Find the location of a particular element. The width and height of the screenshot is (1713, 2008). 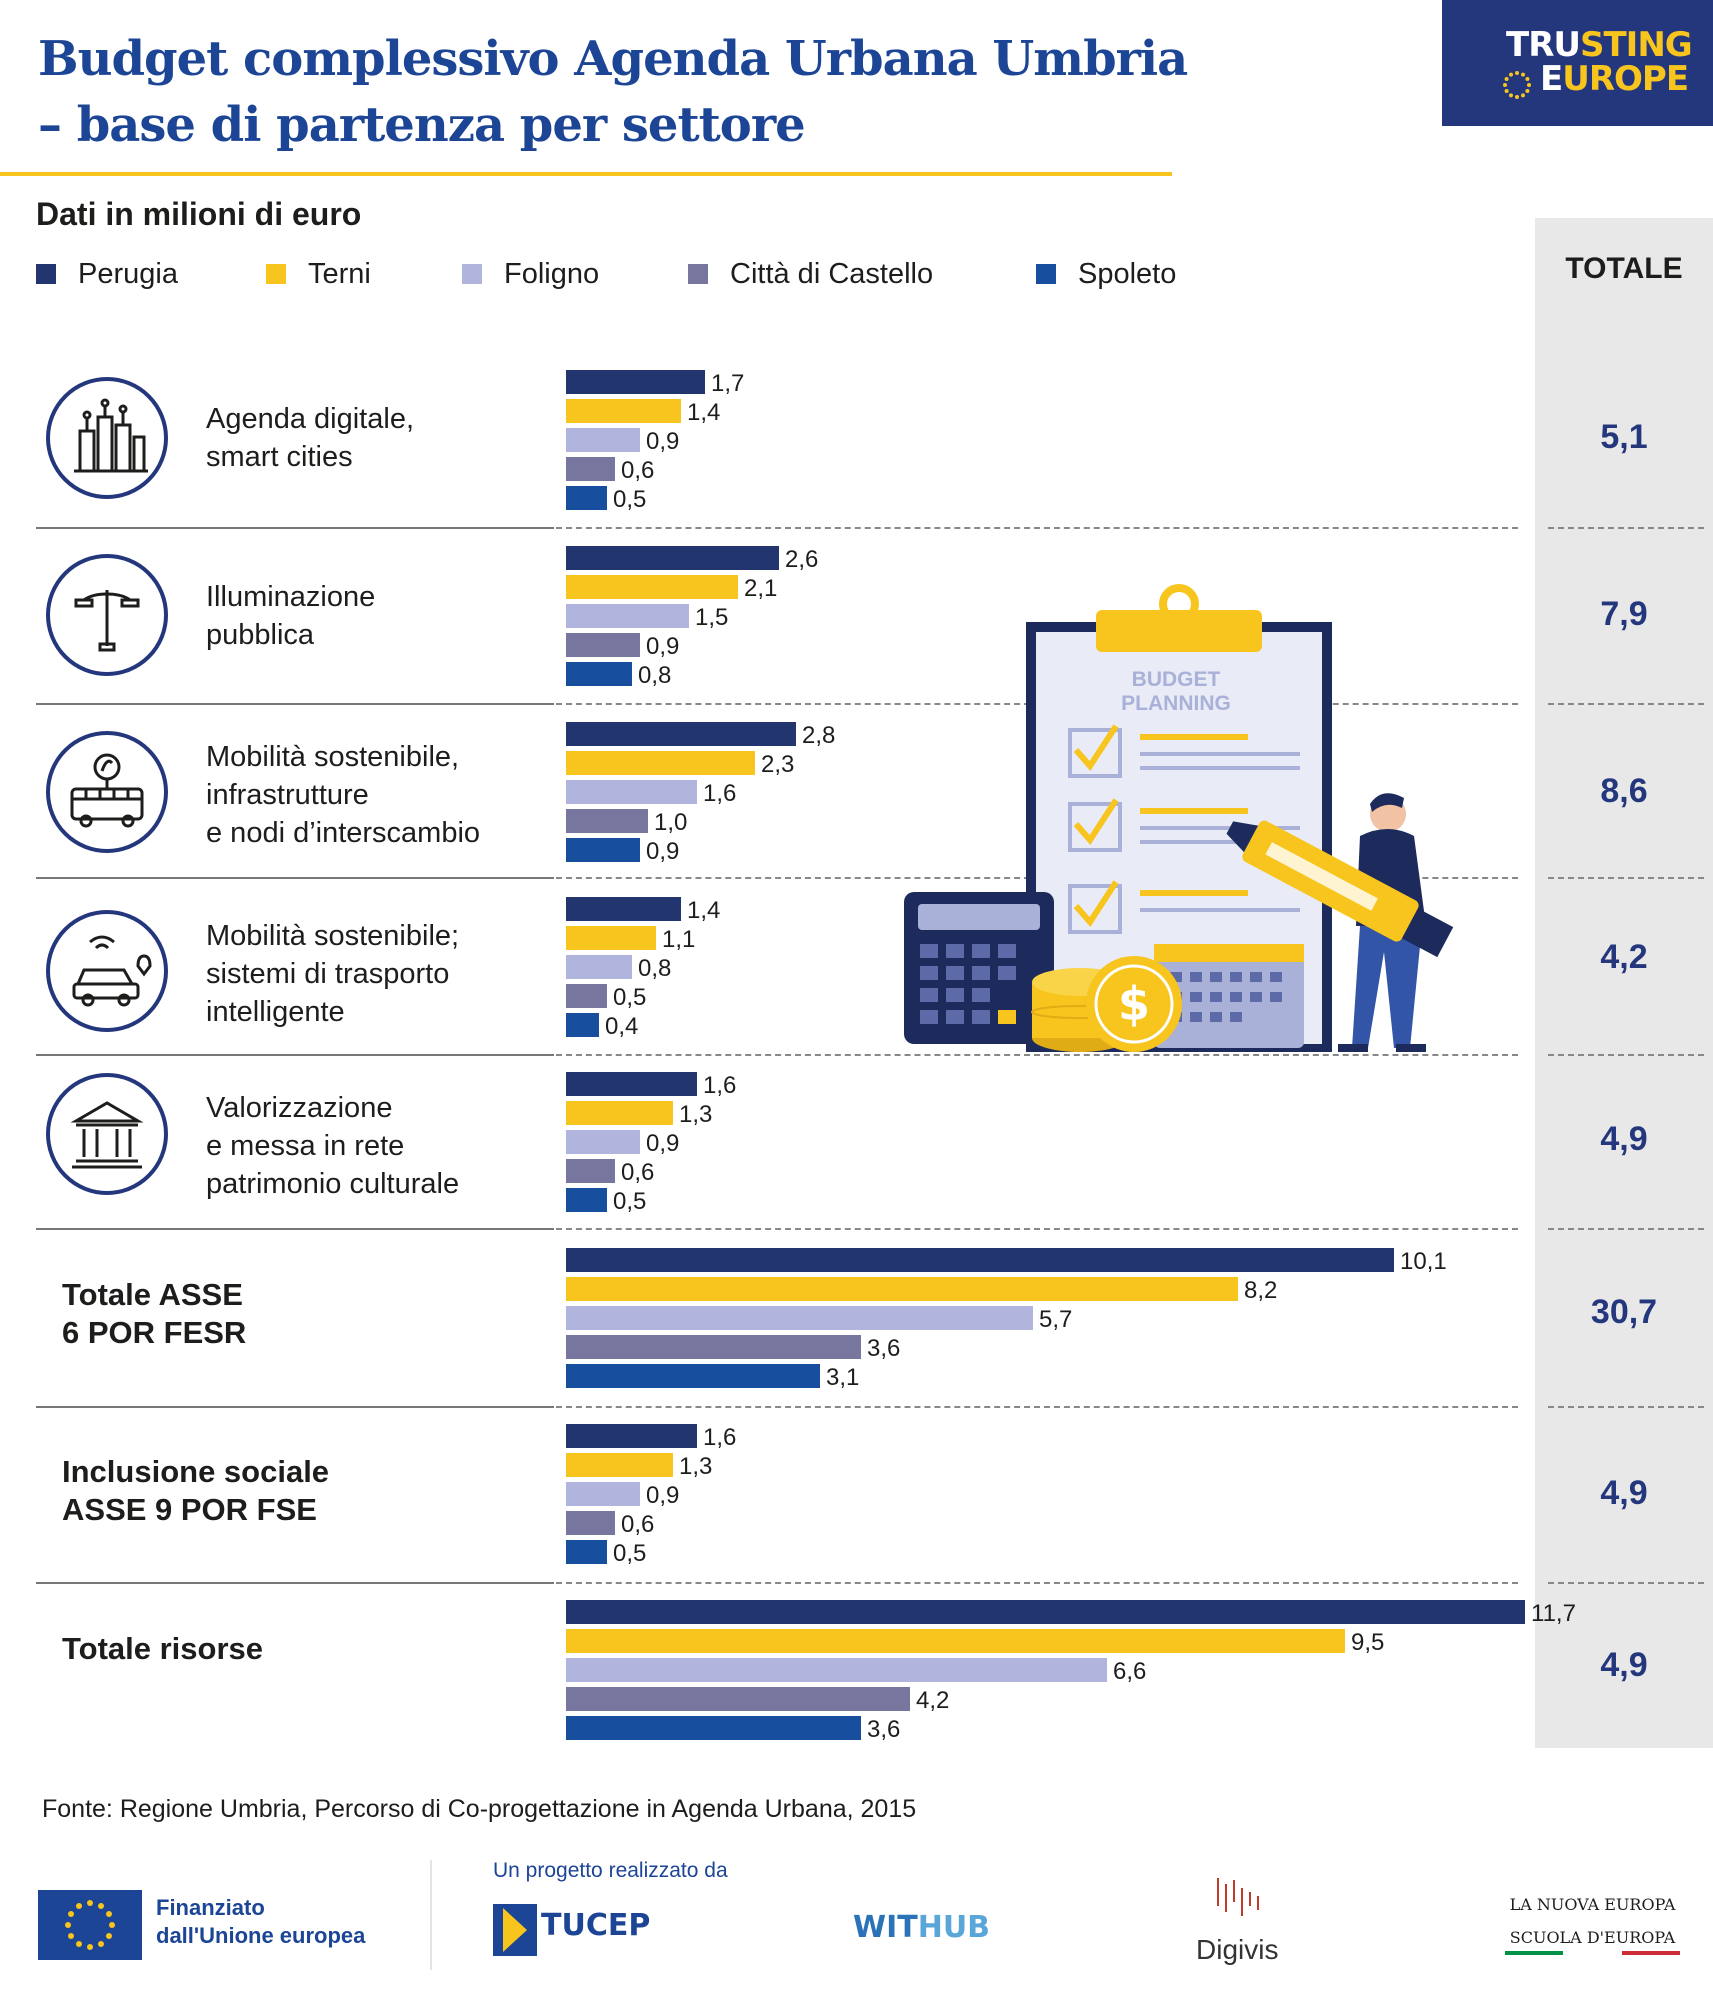

total-value: 30,7 is located at coordinates (1624, 1312).